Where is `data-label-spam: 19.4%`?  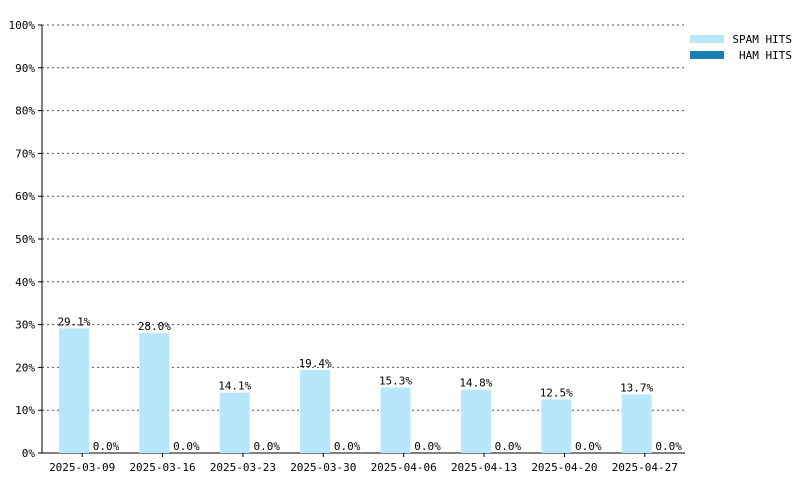
data-label-spam: 19.4% is located at coordinates (315, 363).